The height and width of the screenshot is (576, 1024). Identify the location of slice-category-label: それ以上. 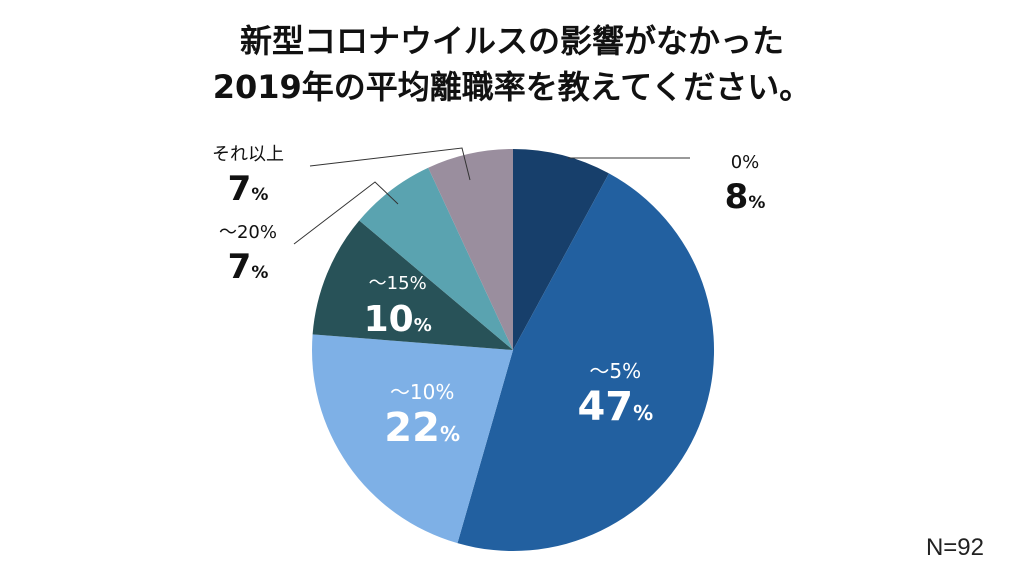
(248, 154).